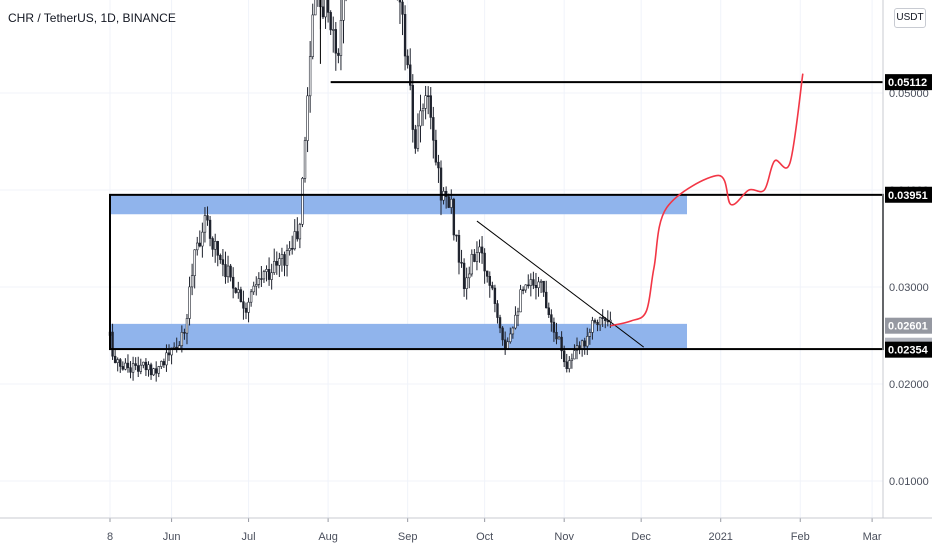 The width and height of the screenshot is (932, 550). Describe the element at coordinates (908, 194) in the screenshot. I see `price-label: 0.03951` at that location.